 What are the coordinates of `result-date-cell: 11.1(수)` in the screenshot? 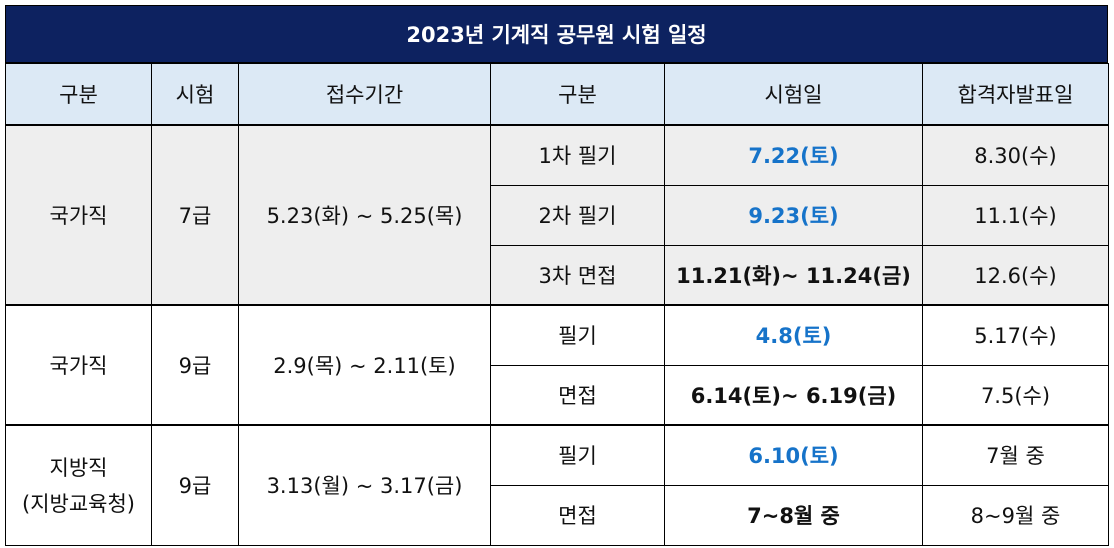 It's located at (1015, 215).